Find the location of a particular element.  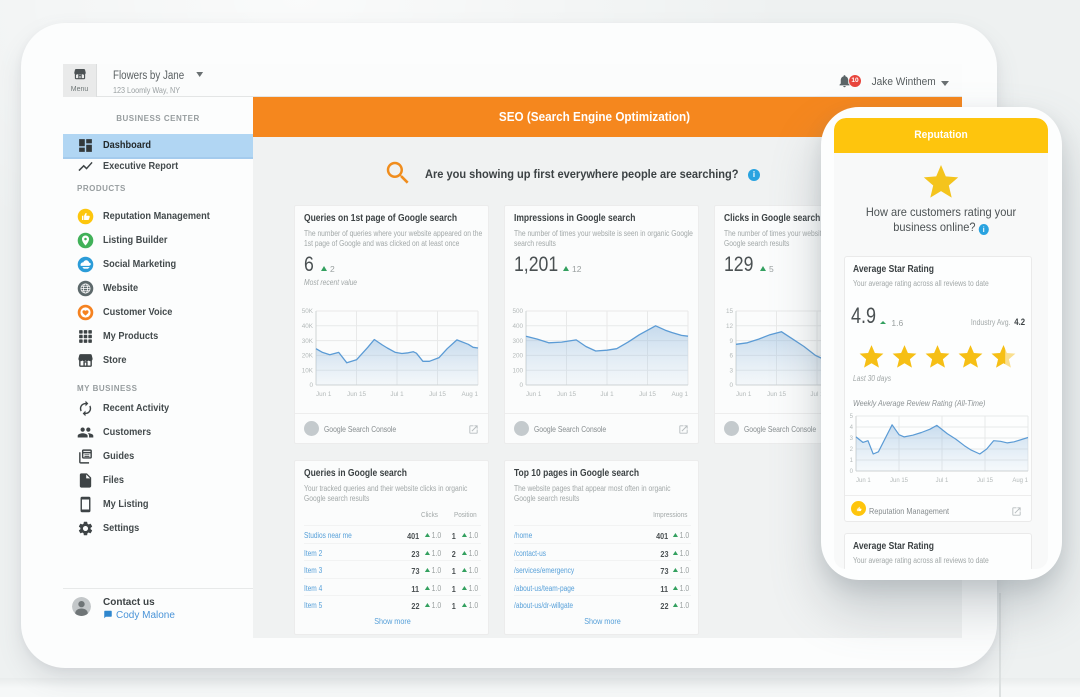

svg-text: 20K is located at coordinates (308, 356).